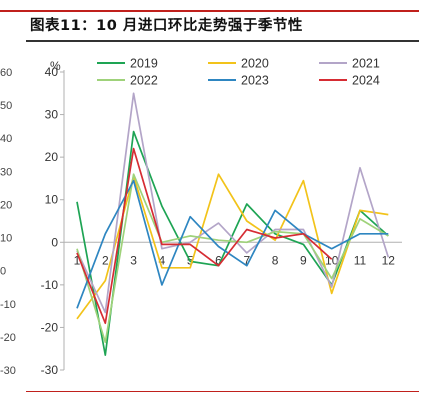 Image resolution: width=432 pixels, height=402 pixels. What do you see at coordinates (133, 260) in the screenshot?
I see `x-tick-label: 3` at bounding box center [133, 260].